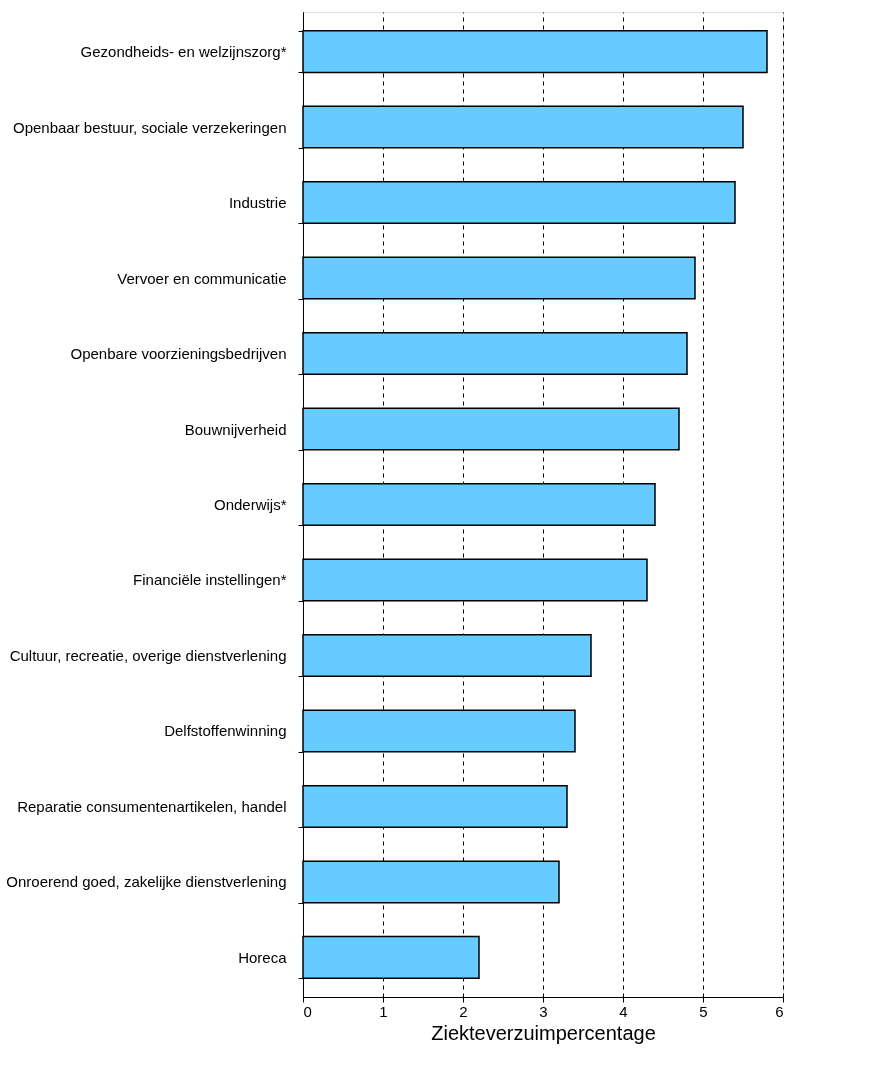  What do you see at coordinates (263, 957) in the screenshot?
I see `y-tick-label: Horeca` at bounding box center [263, 957].